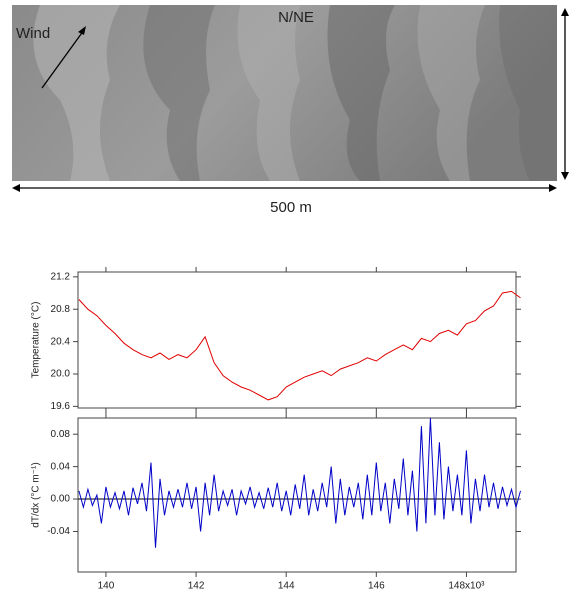  Describe the element at coordinates (296, 17) in the screenshot. I see `direction-label: N/NE` at that location.